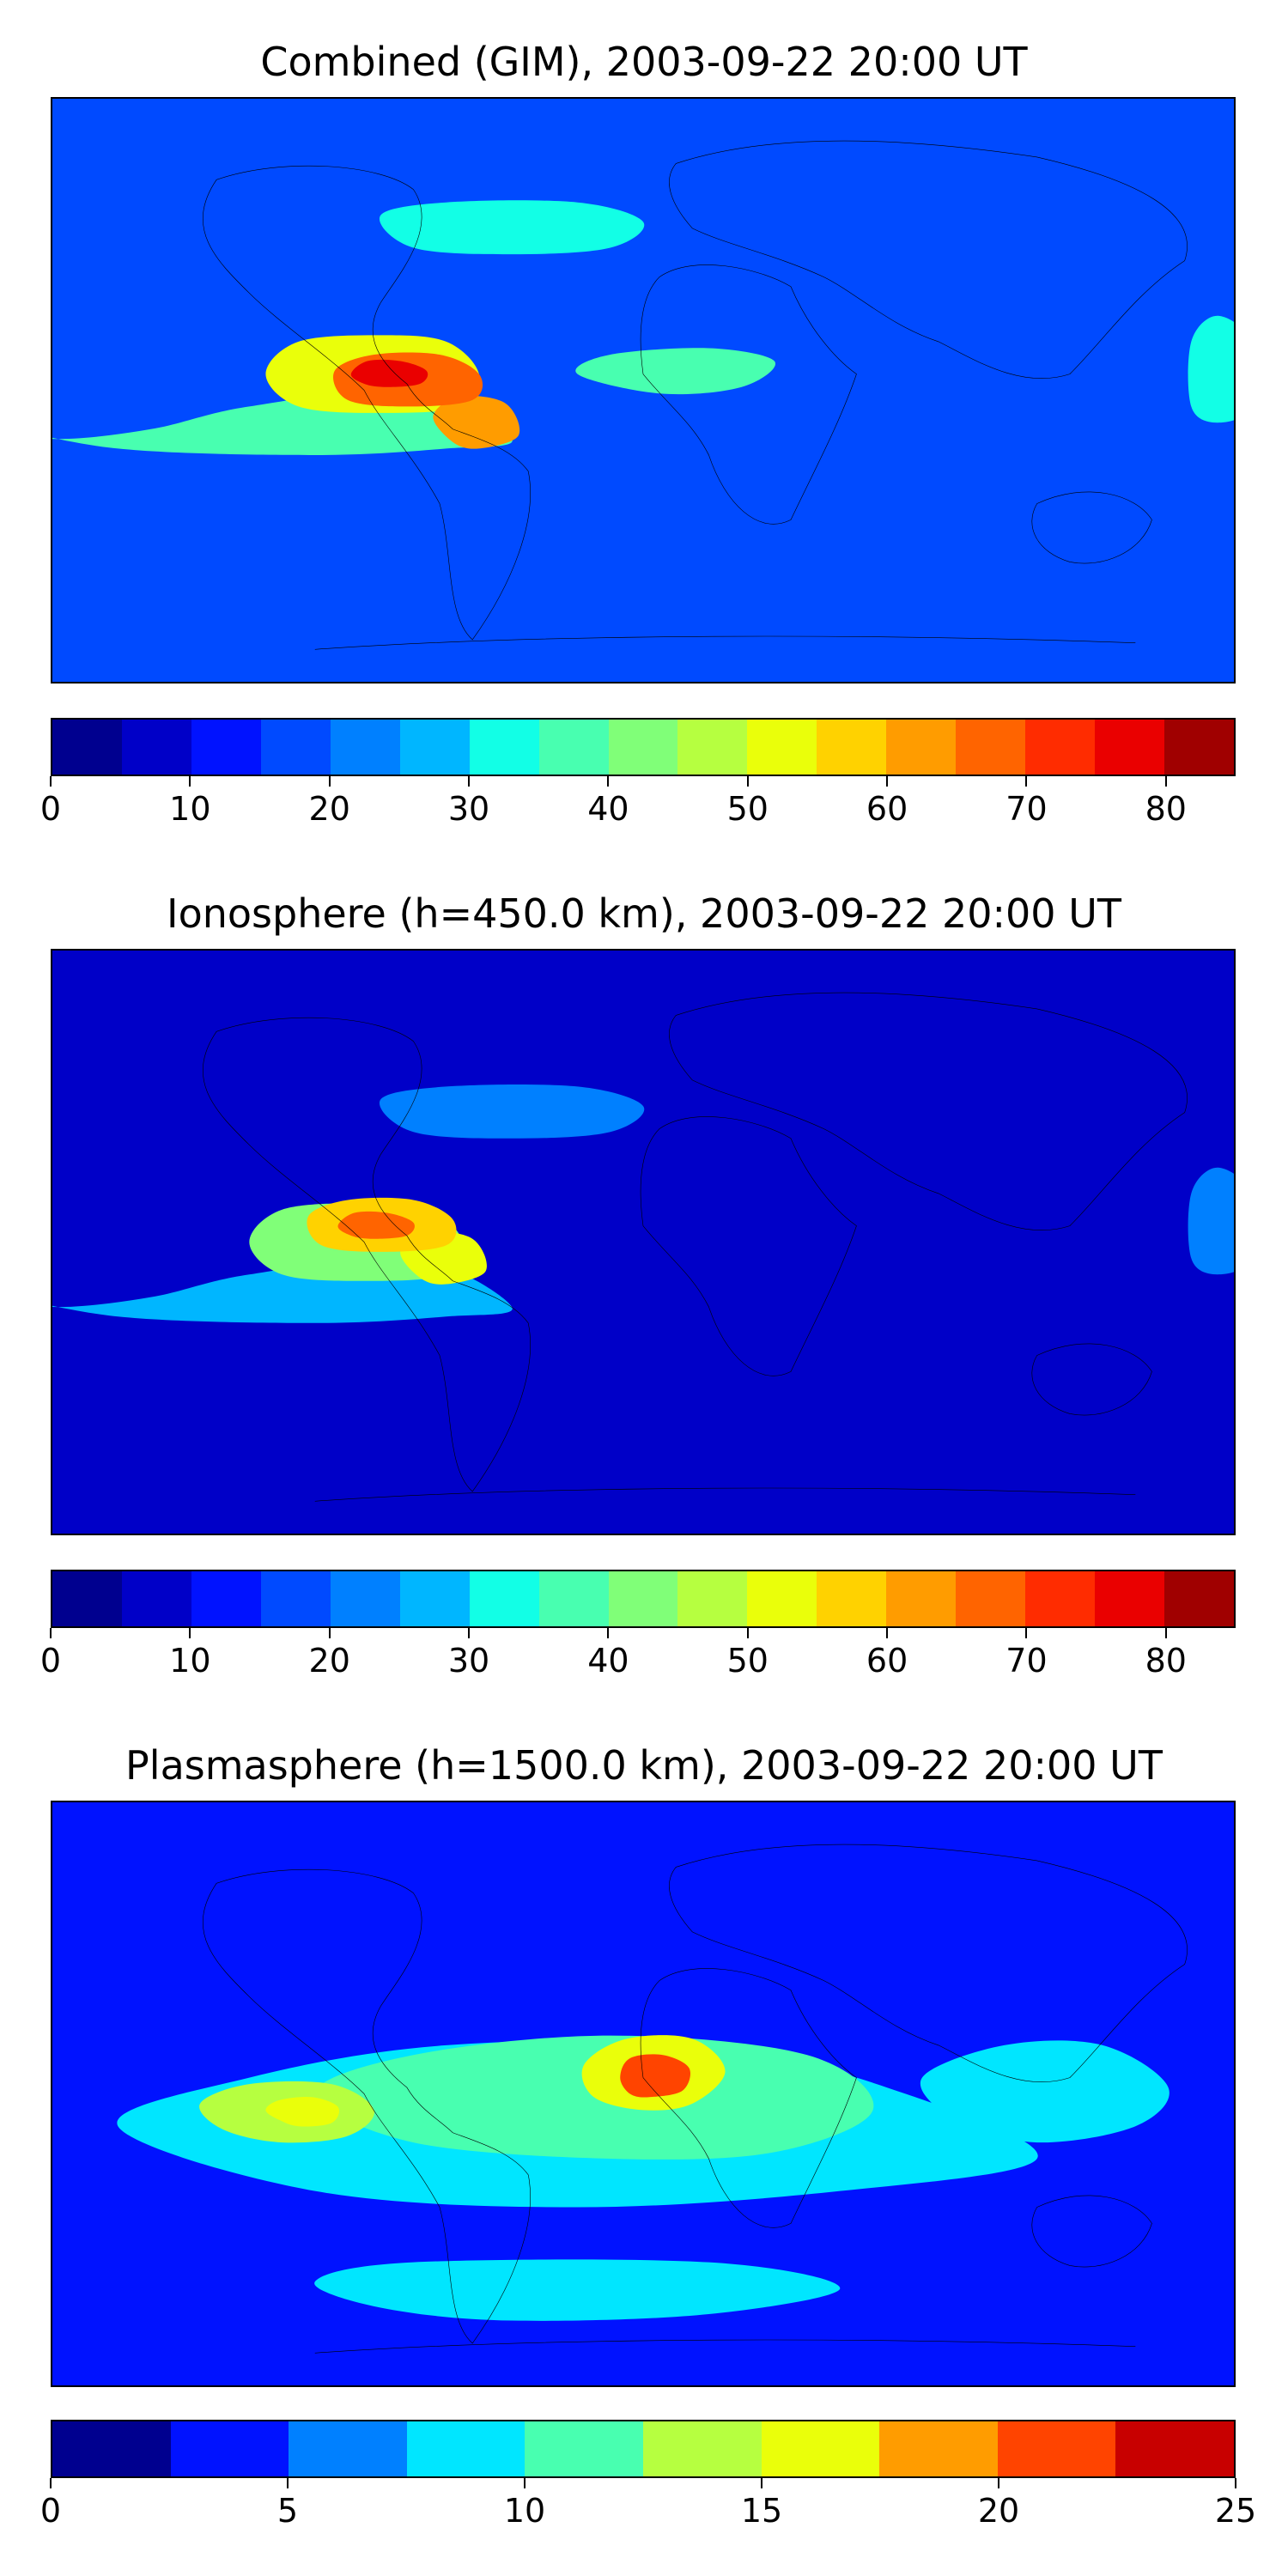 Image resolution: width=1288 pixels, height=2576 pixels. What do you see at coordinates (761, 2511) in the screenshot?
I see `colorbar-tick-label: 15` at bounding box center [761, 2511].